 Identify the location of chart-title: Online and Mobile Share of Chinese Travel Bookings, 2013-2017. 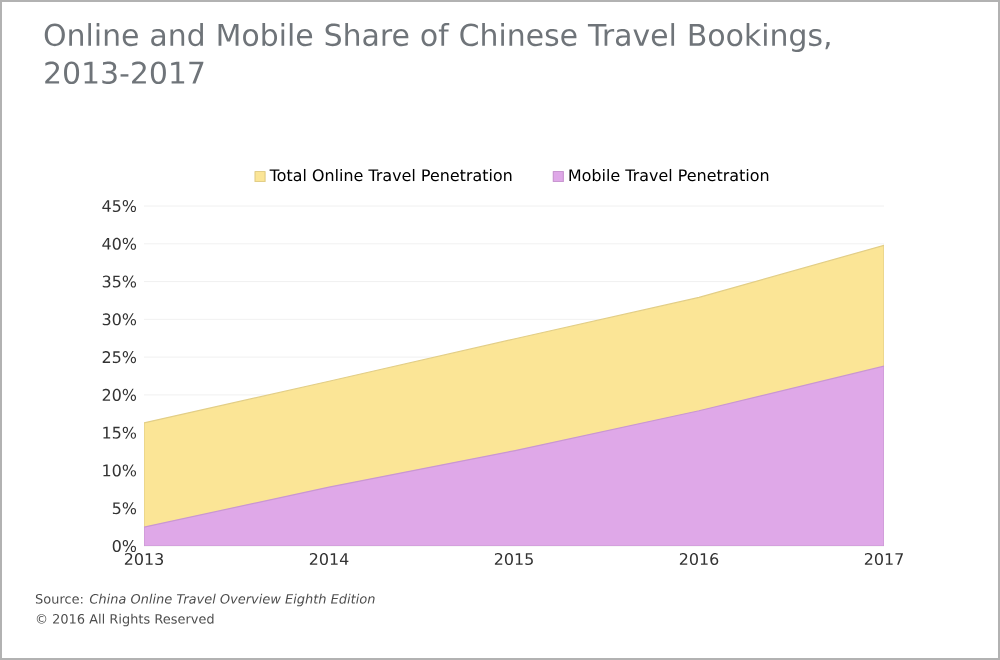
(437, 54).